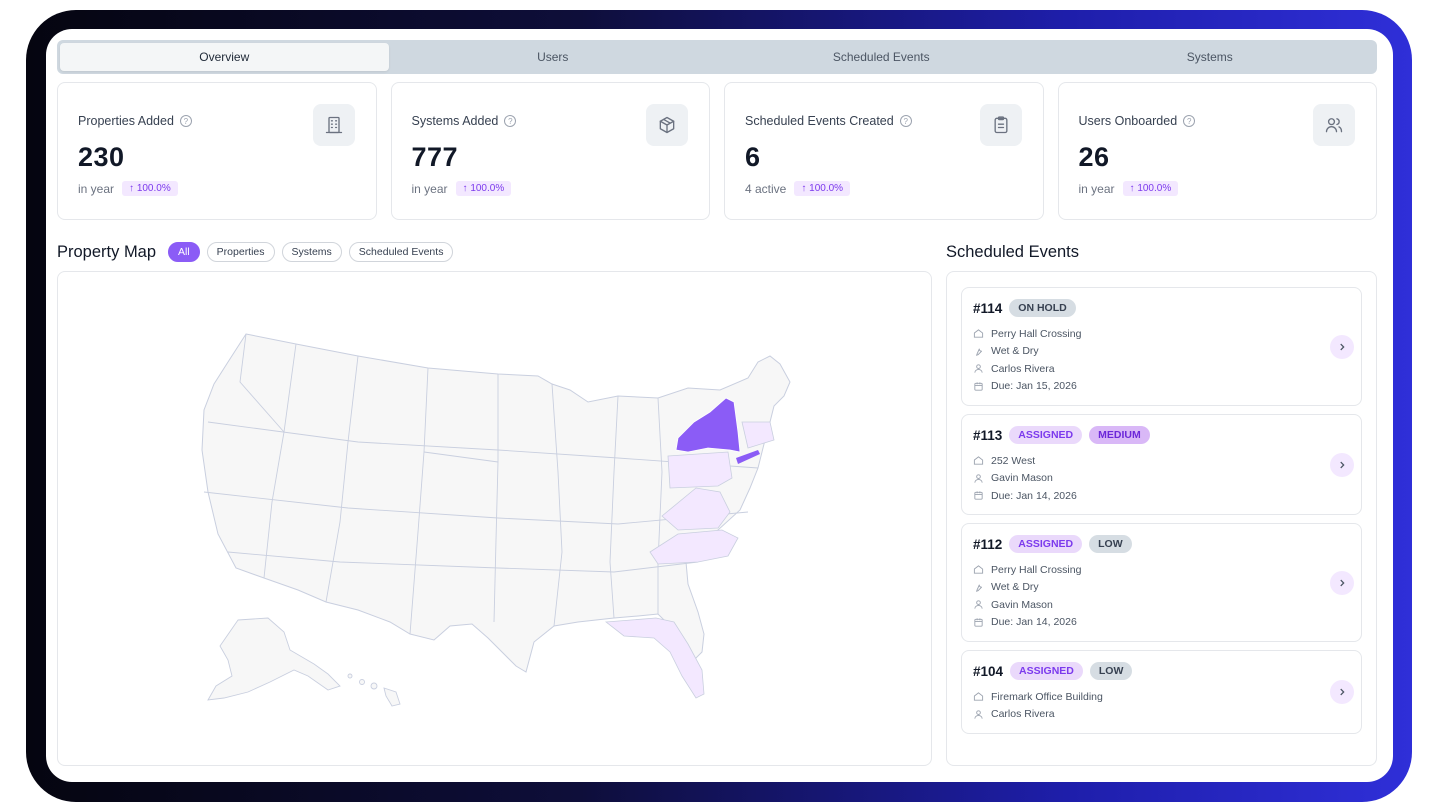 The image size is (1440, 811). What do you see at coordinates (1128, 121) in the screenshot?
I see `stat-label: Users Onboarded` at bounding box center [1128, 121].